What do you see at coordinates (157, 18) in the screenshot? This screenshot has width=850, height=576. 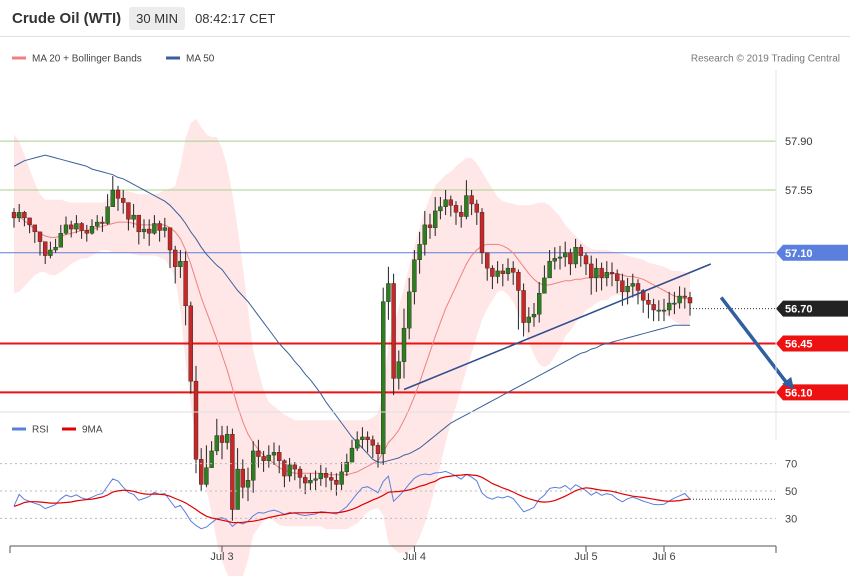 I see `timeframe-button: 30 MIN` at bounding box center [157, 18].